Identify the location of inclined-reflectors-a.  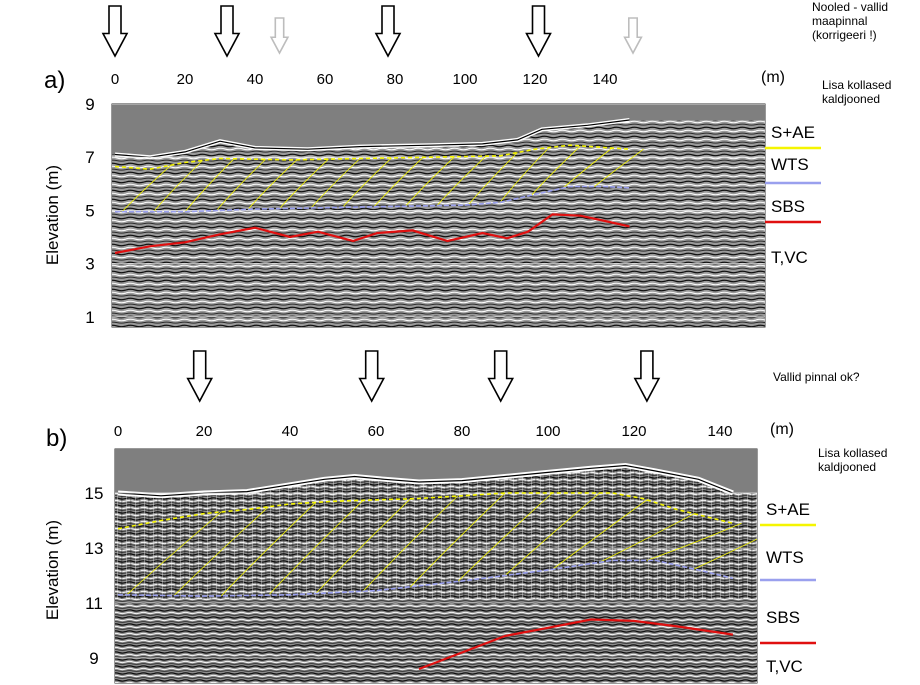
(382, 178).